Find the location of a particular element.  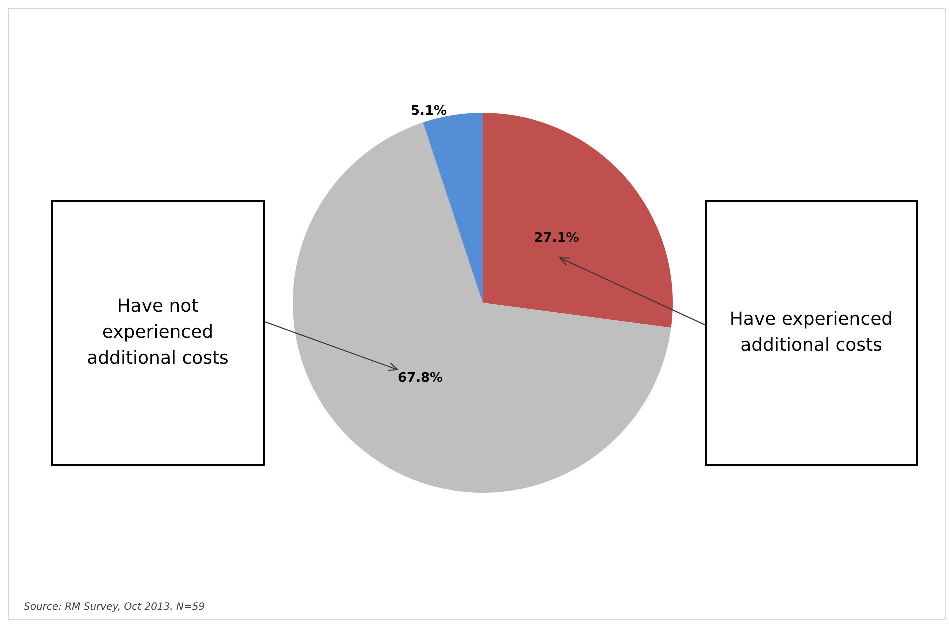

slice-label: Have experienced additional costs is located at coordinates (811, 333).